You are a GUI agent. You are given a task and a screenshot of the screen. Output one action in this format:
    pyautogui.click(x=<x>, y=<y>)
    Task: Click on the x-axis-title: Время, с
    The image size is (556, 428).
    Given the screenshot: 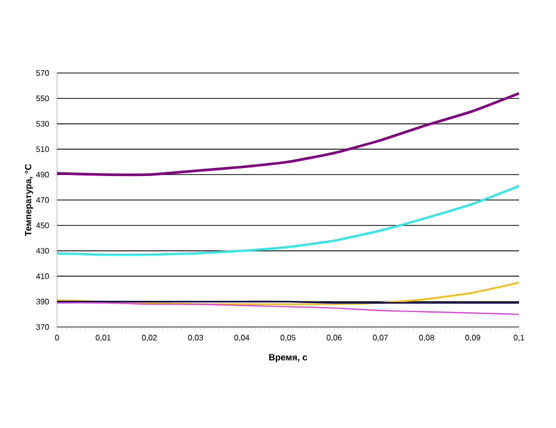 What is the action you would take?
    pyautogui.click(x=288, y=358)
    